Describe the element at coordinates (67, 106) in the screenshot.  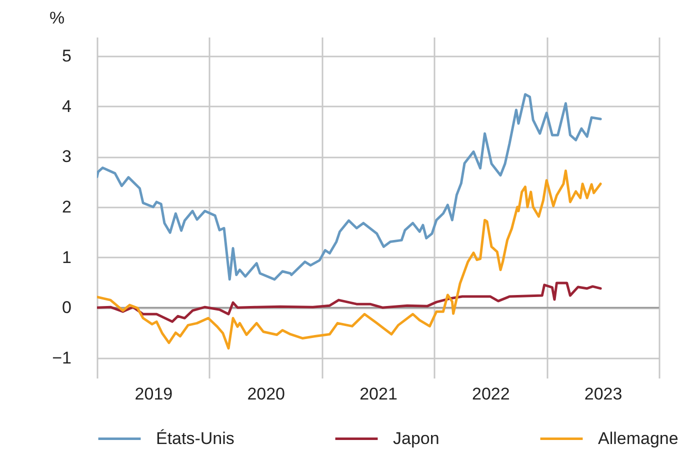
I see `y-tick-label: 4` at that location.